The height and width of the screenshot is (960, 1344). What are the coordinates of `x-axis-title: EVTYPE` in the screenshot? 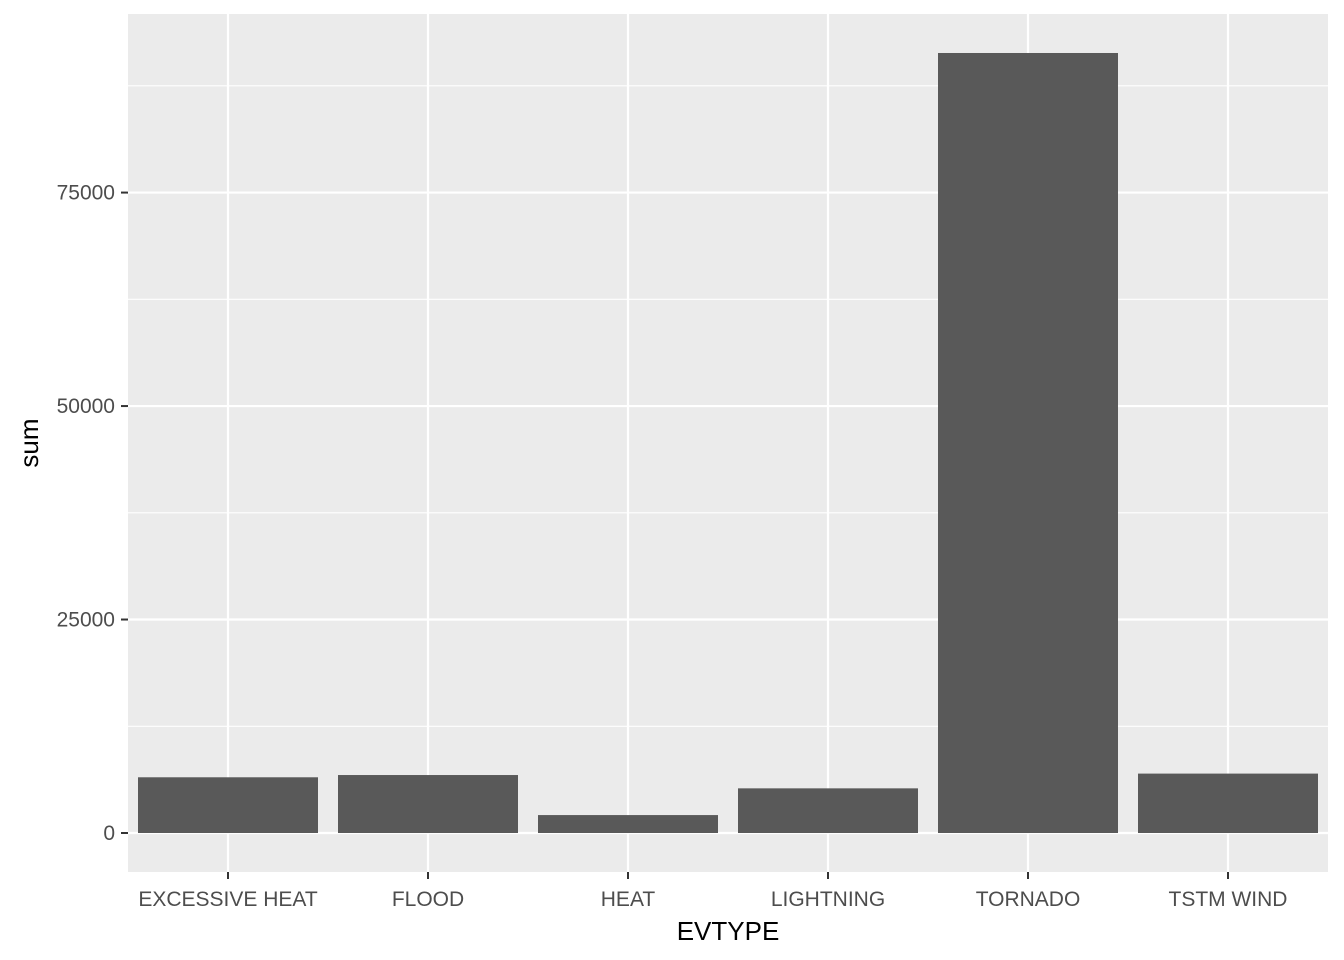 It's located at (728, 931).